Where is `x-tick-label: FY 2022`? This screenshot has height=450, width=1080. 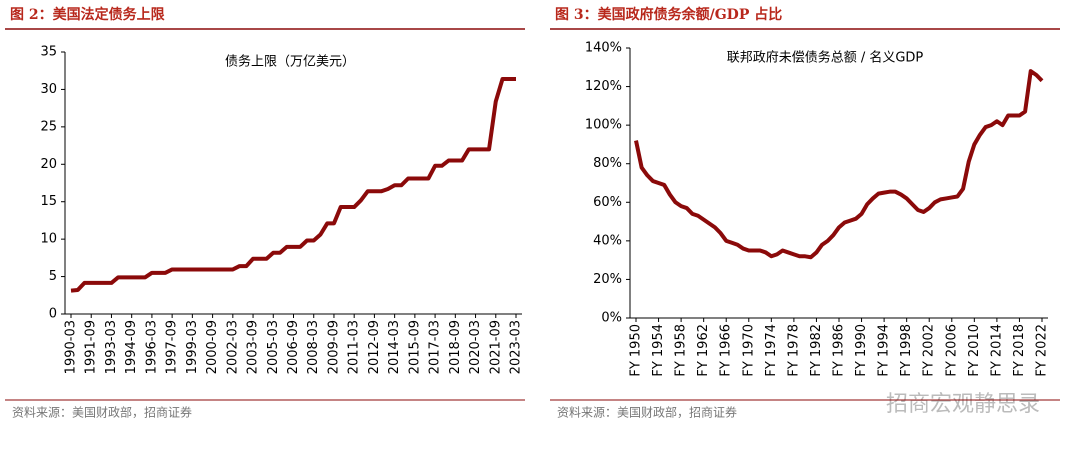 x-tick-label: FY 2022 is located at coordinates (1042, 350).